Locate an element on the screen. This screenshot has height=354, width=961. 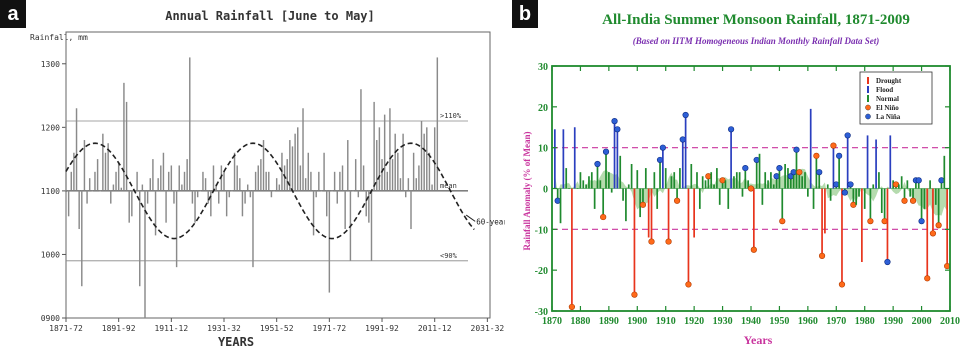
y-tick-label: 0 is located at coordinates (545, 190).